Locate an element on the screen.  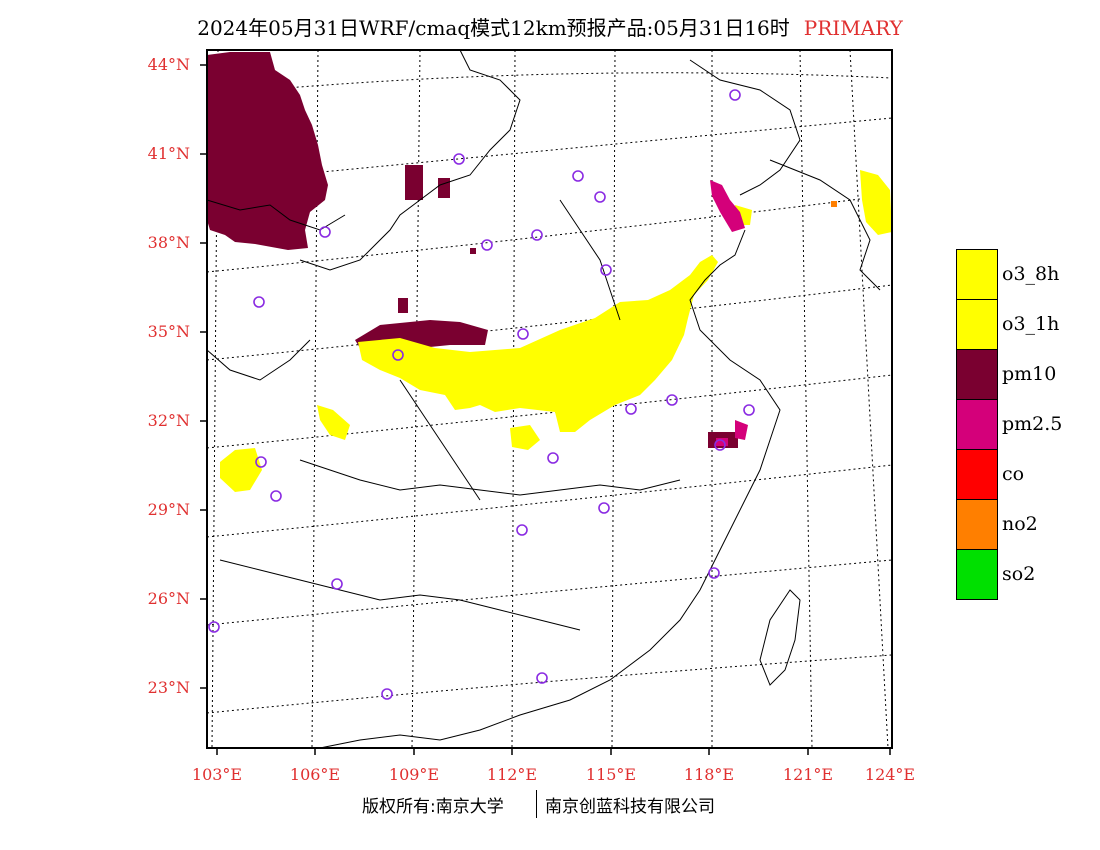
legend-label-o3-8h: o3_8h is located at coordinates (1031, 274).